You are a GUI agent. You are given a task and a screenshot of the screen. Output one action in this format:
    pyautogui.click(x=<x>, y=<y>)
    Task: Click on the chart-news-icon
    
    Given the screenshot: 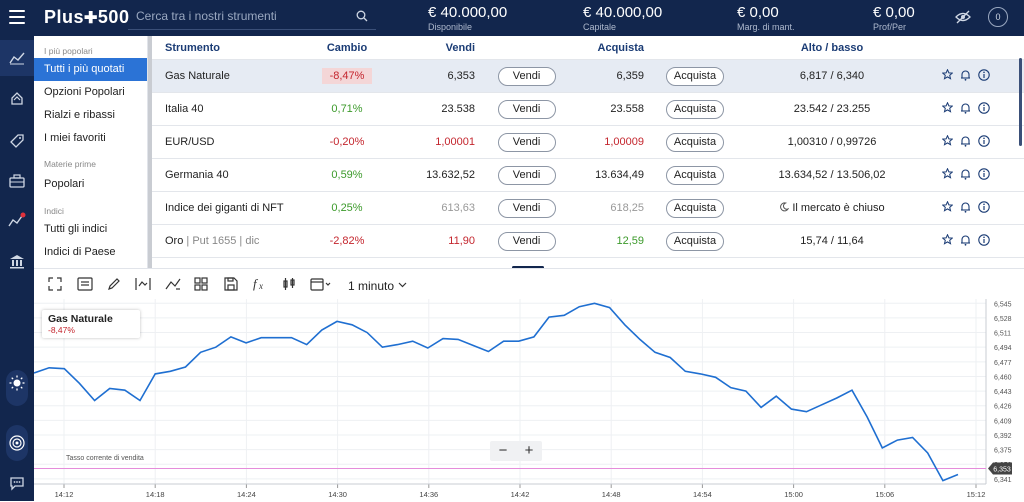 What is the action you would take?
    pyautogui.click(x=85, y=285)
    